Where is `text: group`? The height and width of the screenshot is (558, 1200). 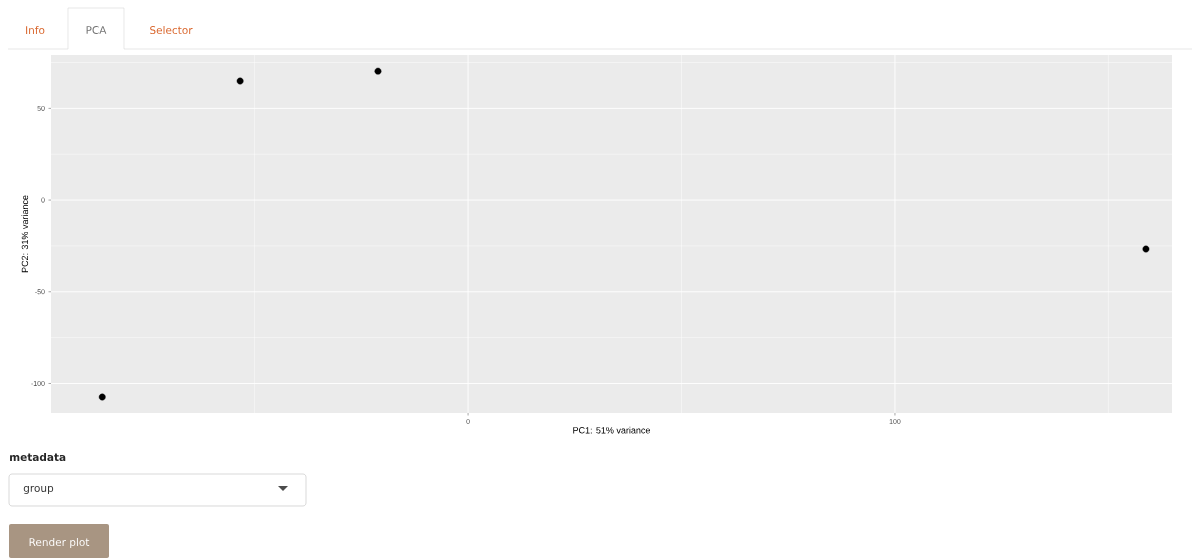 text: group is located at coordinates (38, 490).